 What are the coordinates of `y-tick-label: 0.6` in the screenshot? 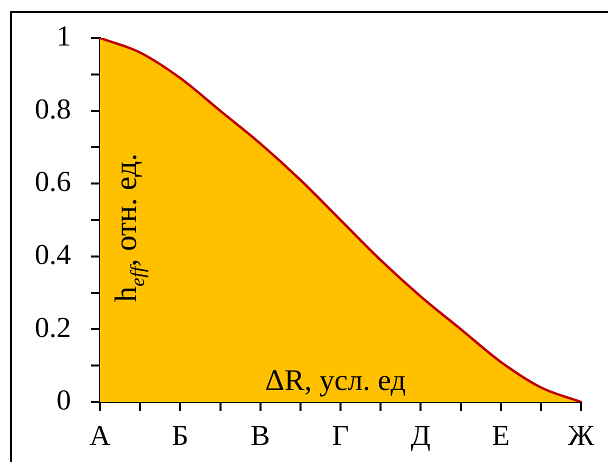 It's located at (52, 182).